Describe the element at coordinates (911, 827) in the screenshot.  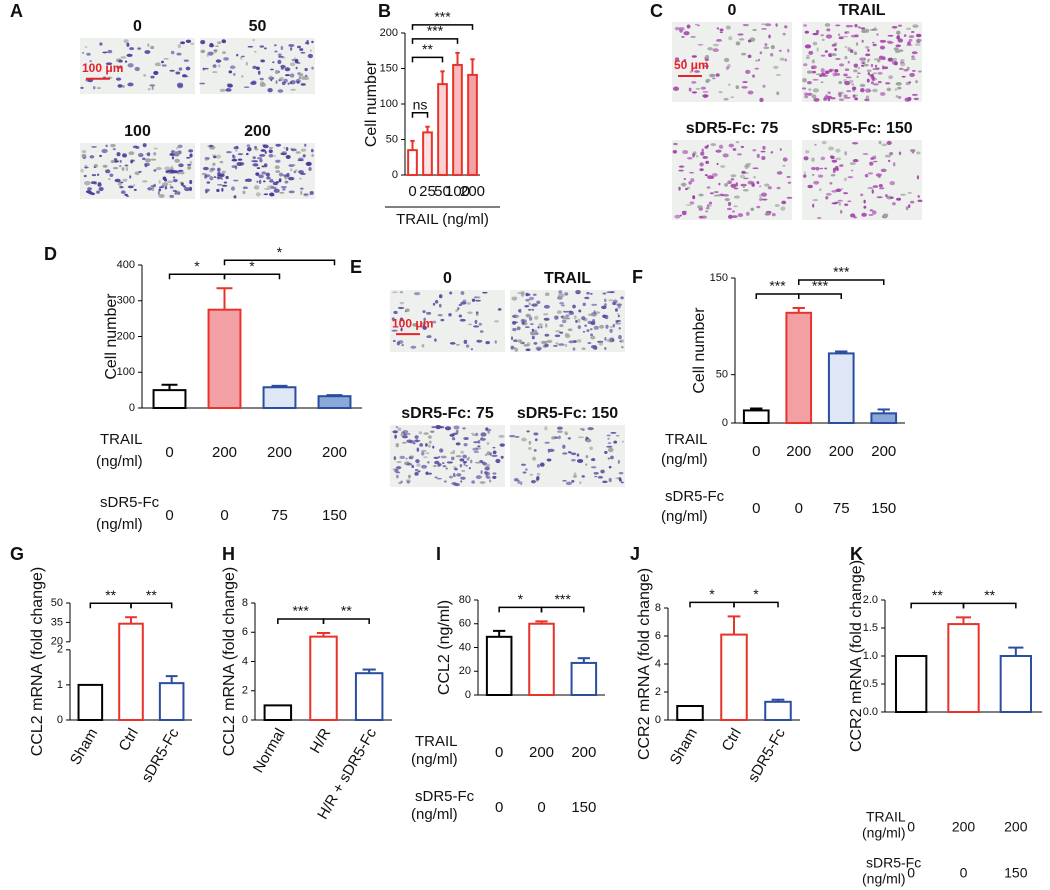
I see `row-level: 0` at that location.